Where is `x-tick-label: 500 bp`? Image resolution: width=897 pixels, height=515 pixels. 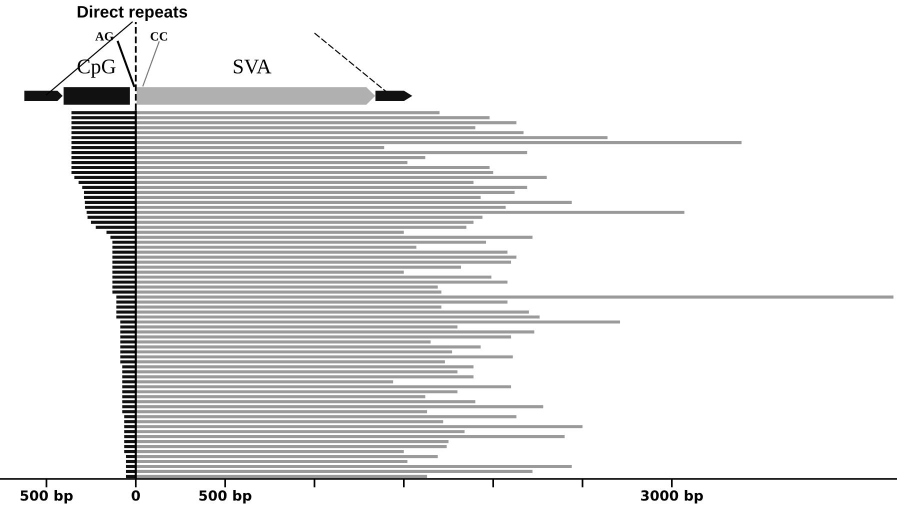 x-tick-label: 500 bp is located at coordinates (225, 497).